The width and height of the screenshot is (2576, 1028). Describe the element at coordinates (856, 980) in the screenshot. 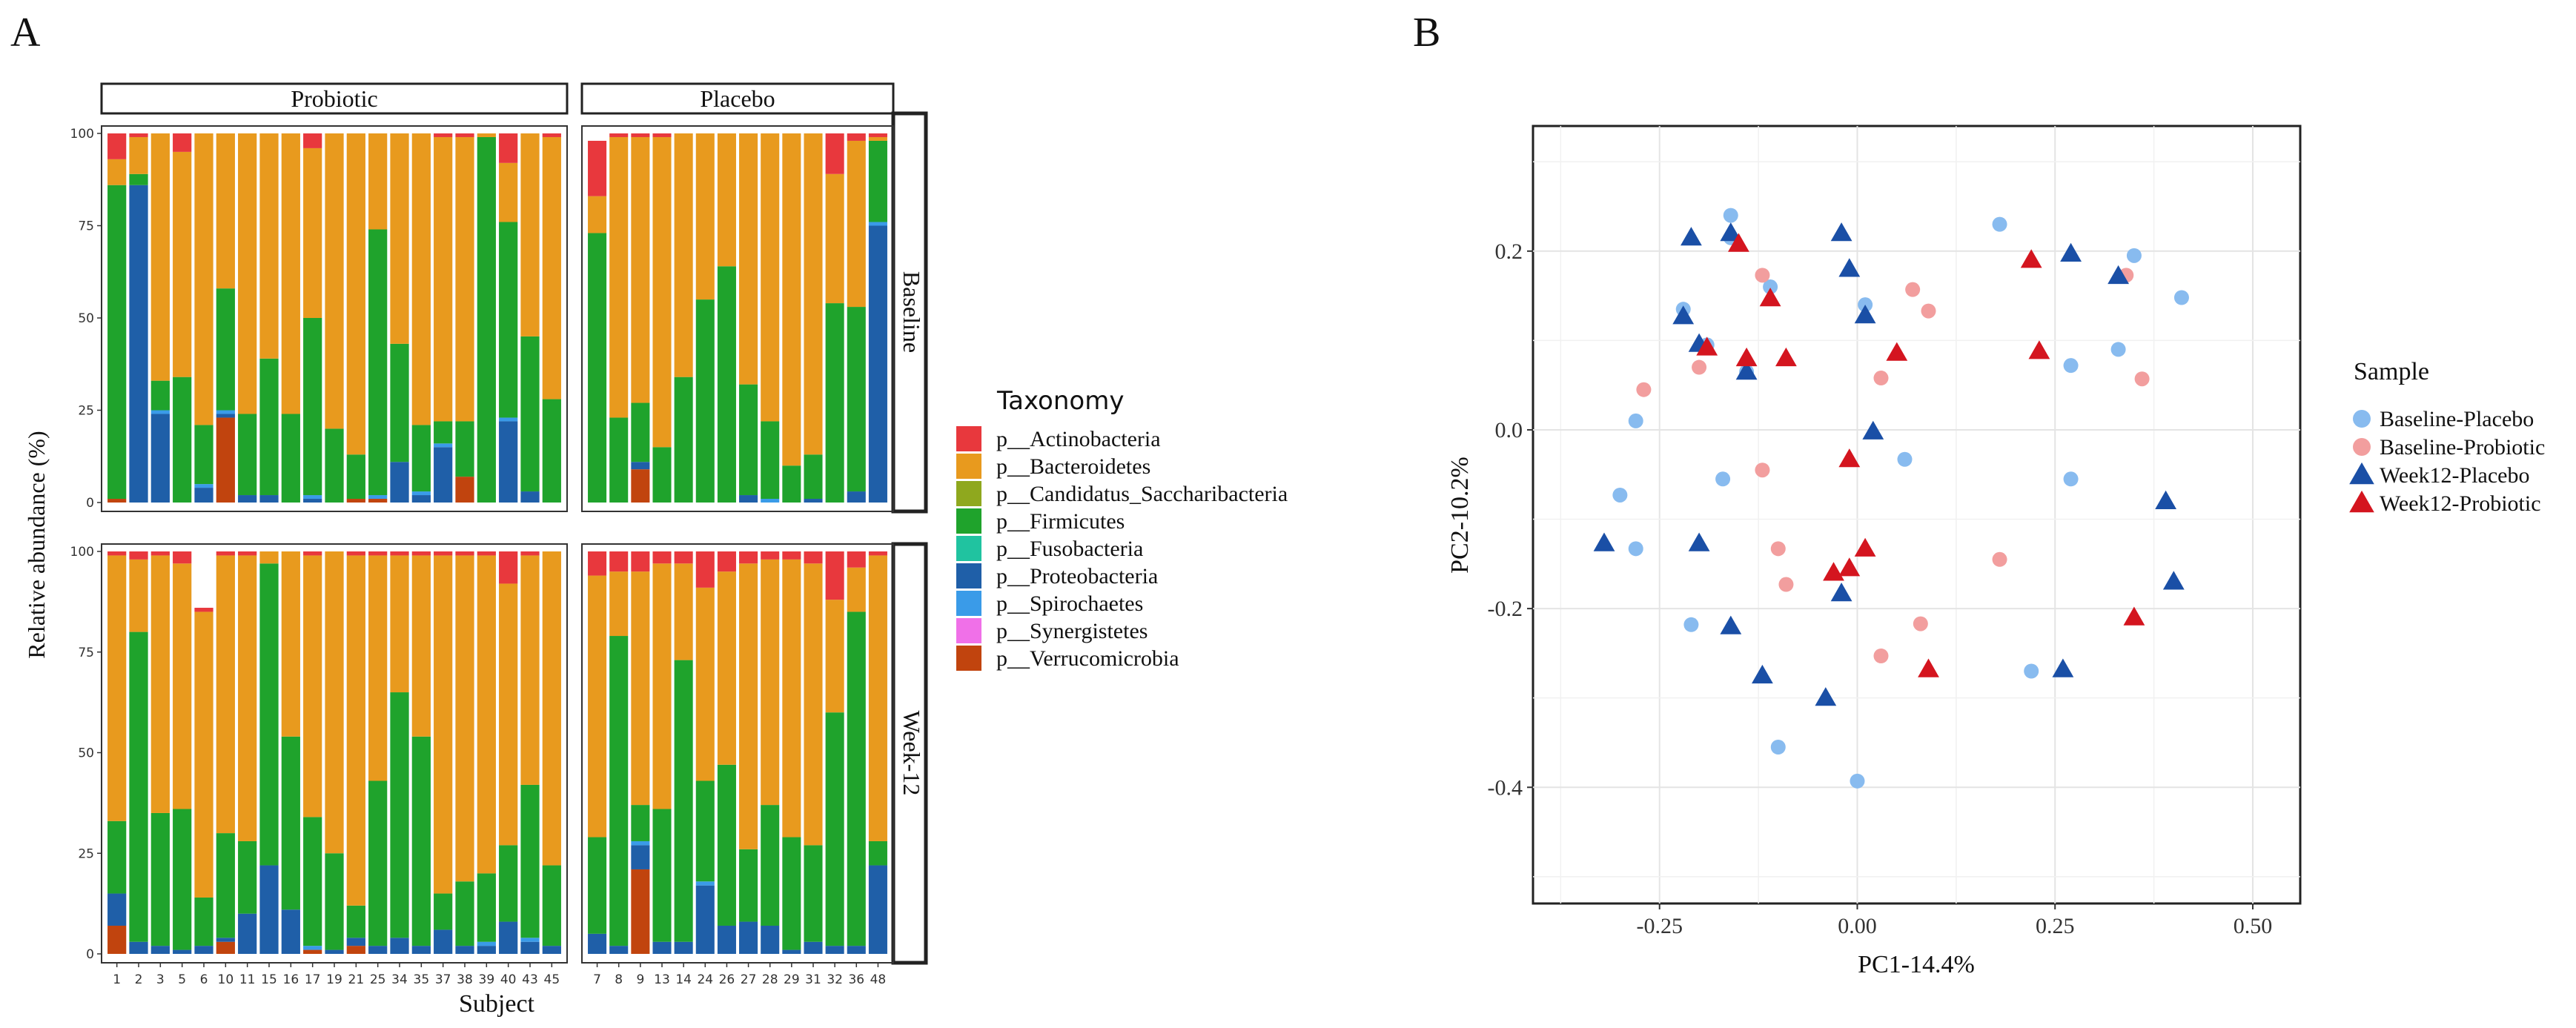

I see `x-tick-label: 36` at that location.